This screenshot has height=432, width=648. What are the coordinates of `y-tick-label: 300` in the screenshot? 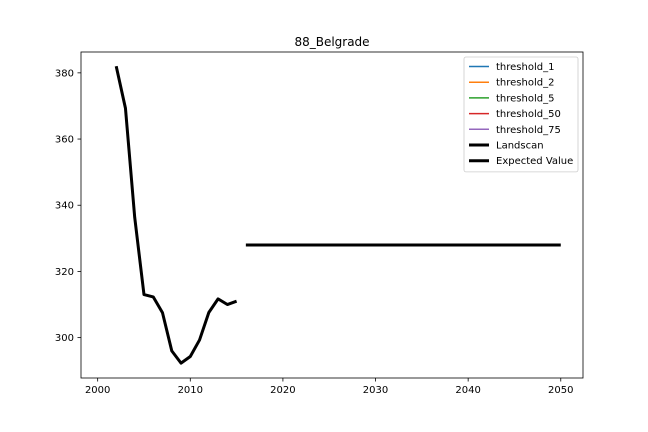 It's located at (64, 338).